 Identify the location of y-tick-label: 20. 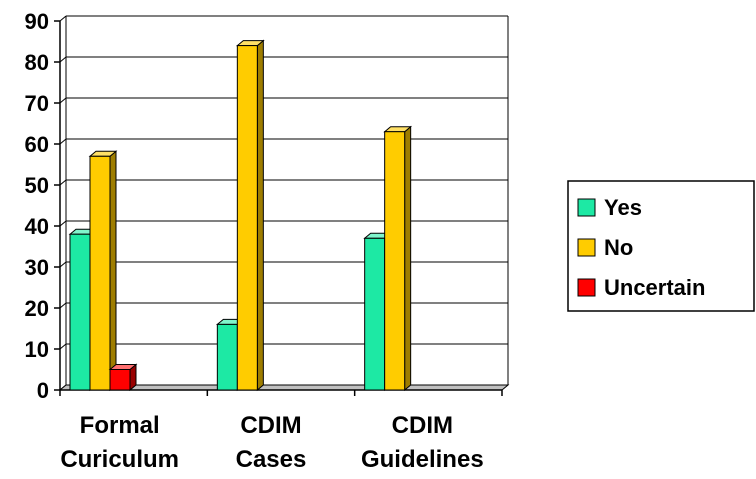
(37, 308).